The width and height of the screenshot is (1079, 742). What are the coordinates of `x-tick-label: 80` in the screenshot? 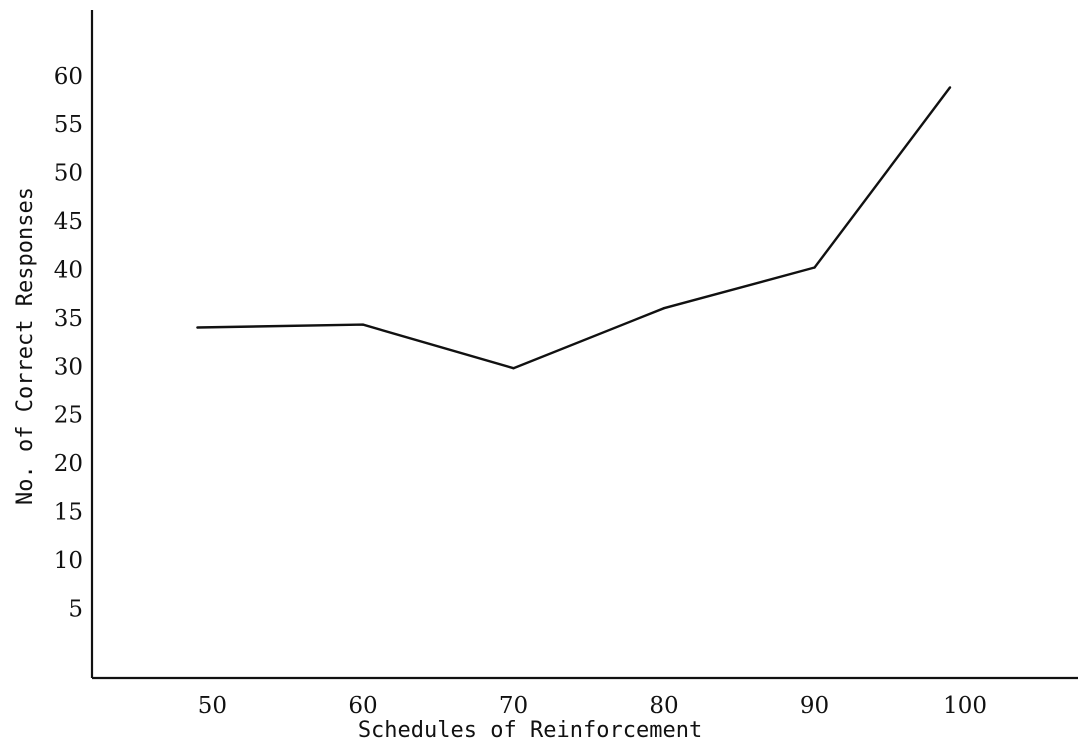 It's located at (663, 706).